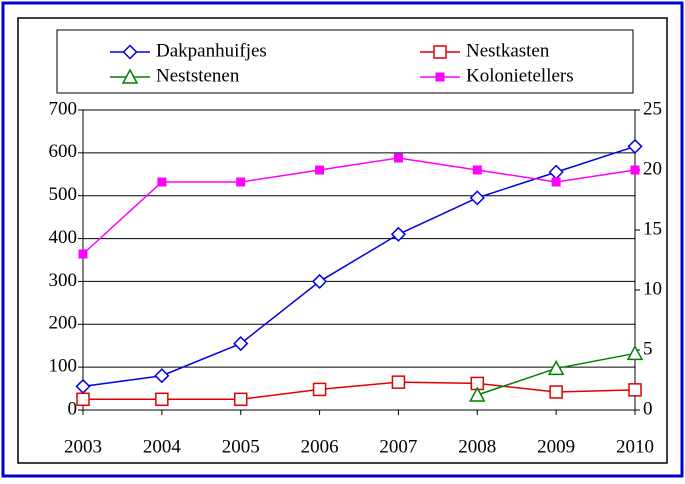 The image size is (685, 484). I want to click on y2-tick-label: 10, so click(652, 288).